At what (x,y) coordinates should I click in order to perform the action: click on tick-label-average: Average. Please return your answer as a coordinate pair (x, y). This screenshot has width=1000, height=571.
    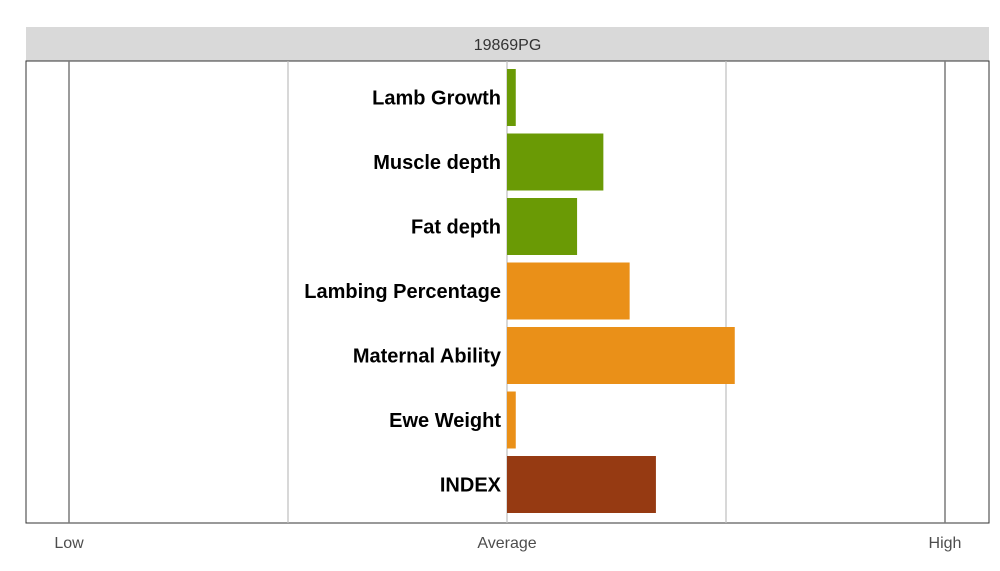
    Looking at the image, I should click on (506, 543).